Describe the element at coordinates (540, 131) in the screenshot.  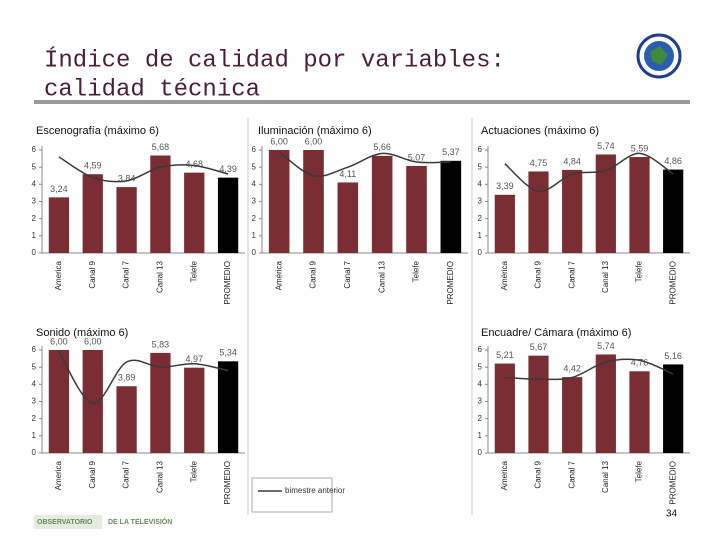
I see `chart-title: Actuaciones (máximo 6)` at that location.